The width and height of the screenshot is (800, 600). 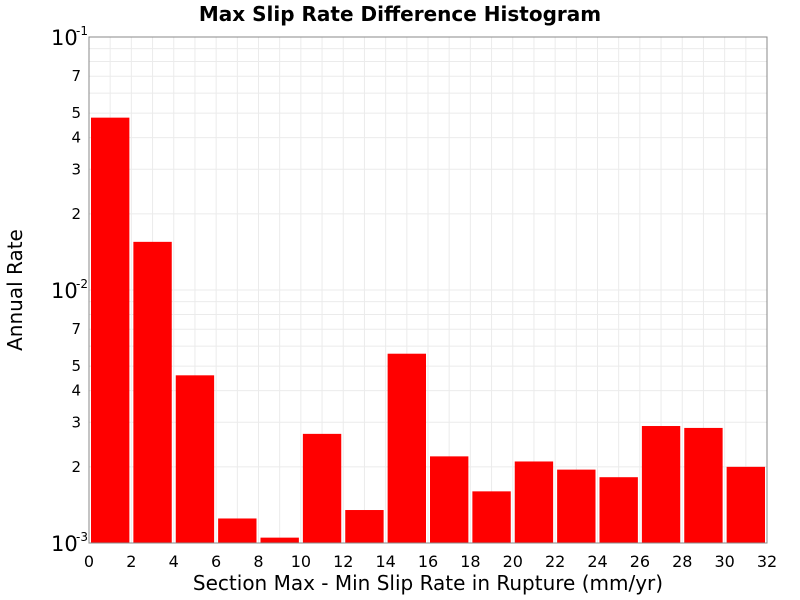 What do you see at coordinates (15, 290) in the screenshot?
I see `y-axis-label: Annual Rate` at bounding box center [15, 290].